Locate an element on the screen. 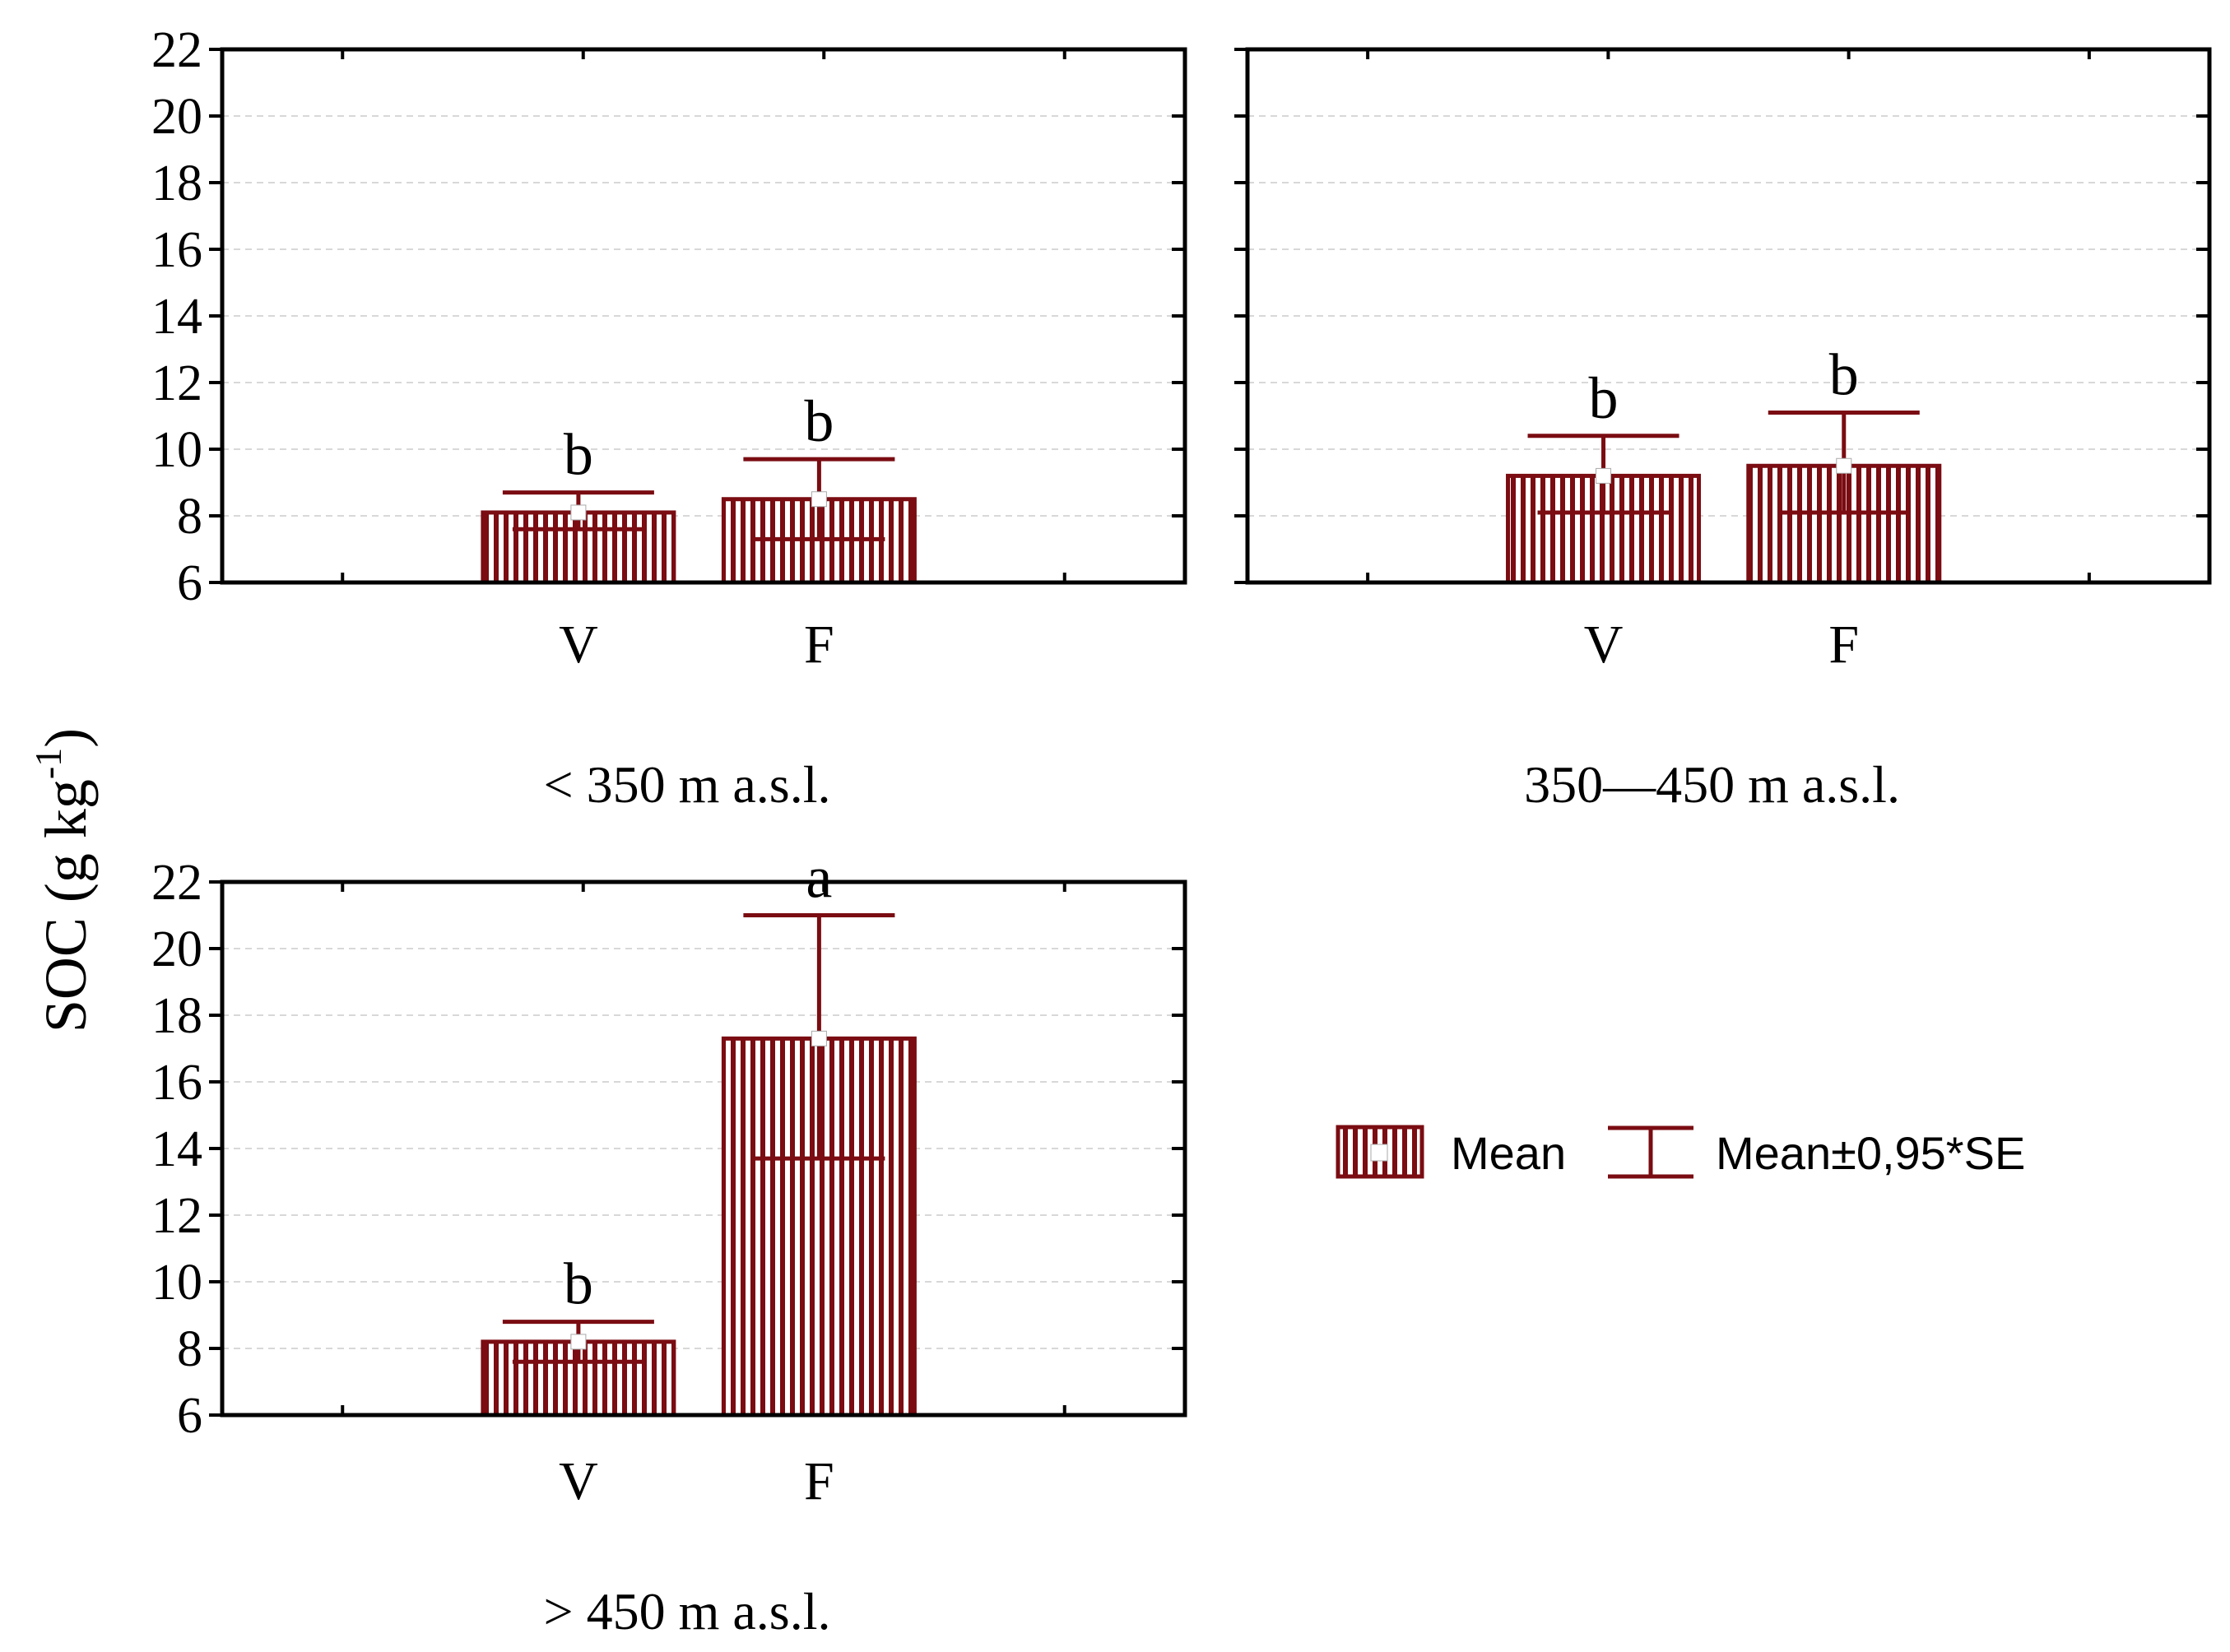 The height and width of the screenshot is (1652, 2230). panel-title: 350—450 m a.s.l. is located at coordinates (1712, 785).